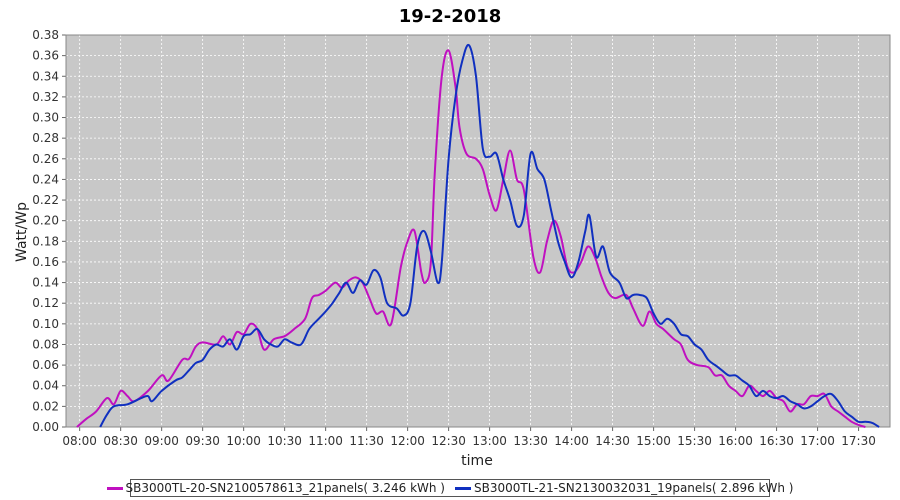 This screenshot has height=500, width=900. I want to click on x-tick-label: 12:30, so click(448, 441).